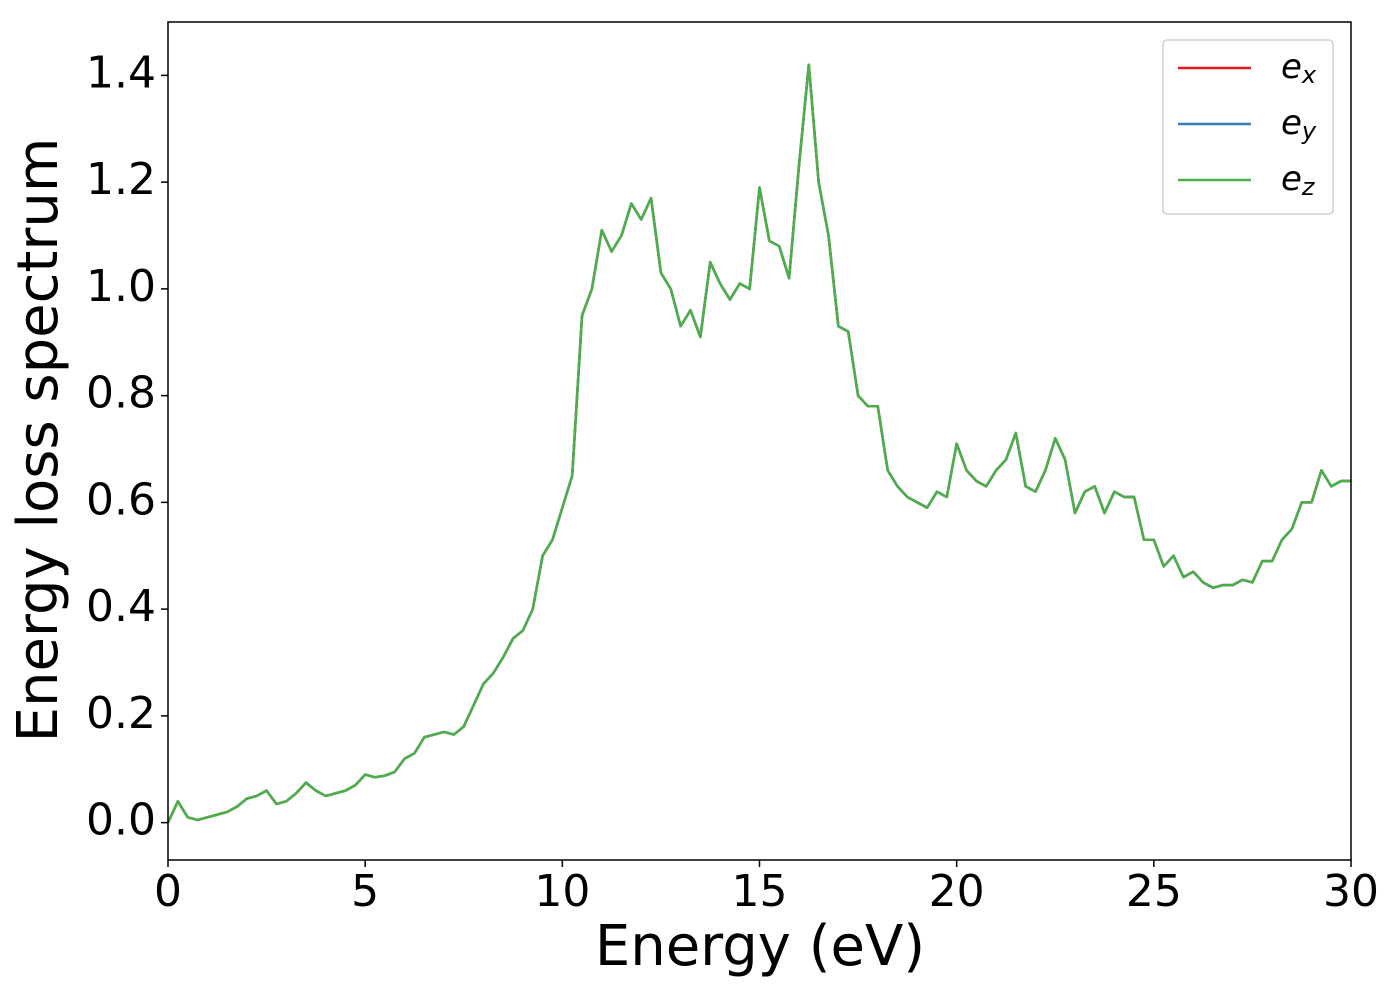  Describe the element at coordinates (121, 72) in the screenshot. I see `y-tick-label: 1.4` at that location.